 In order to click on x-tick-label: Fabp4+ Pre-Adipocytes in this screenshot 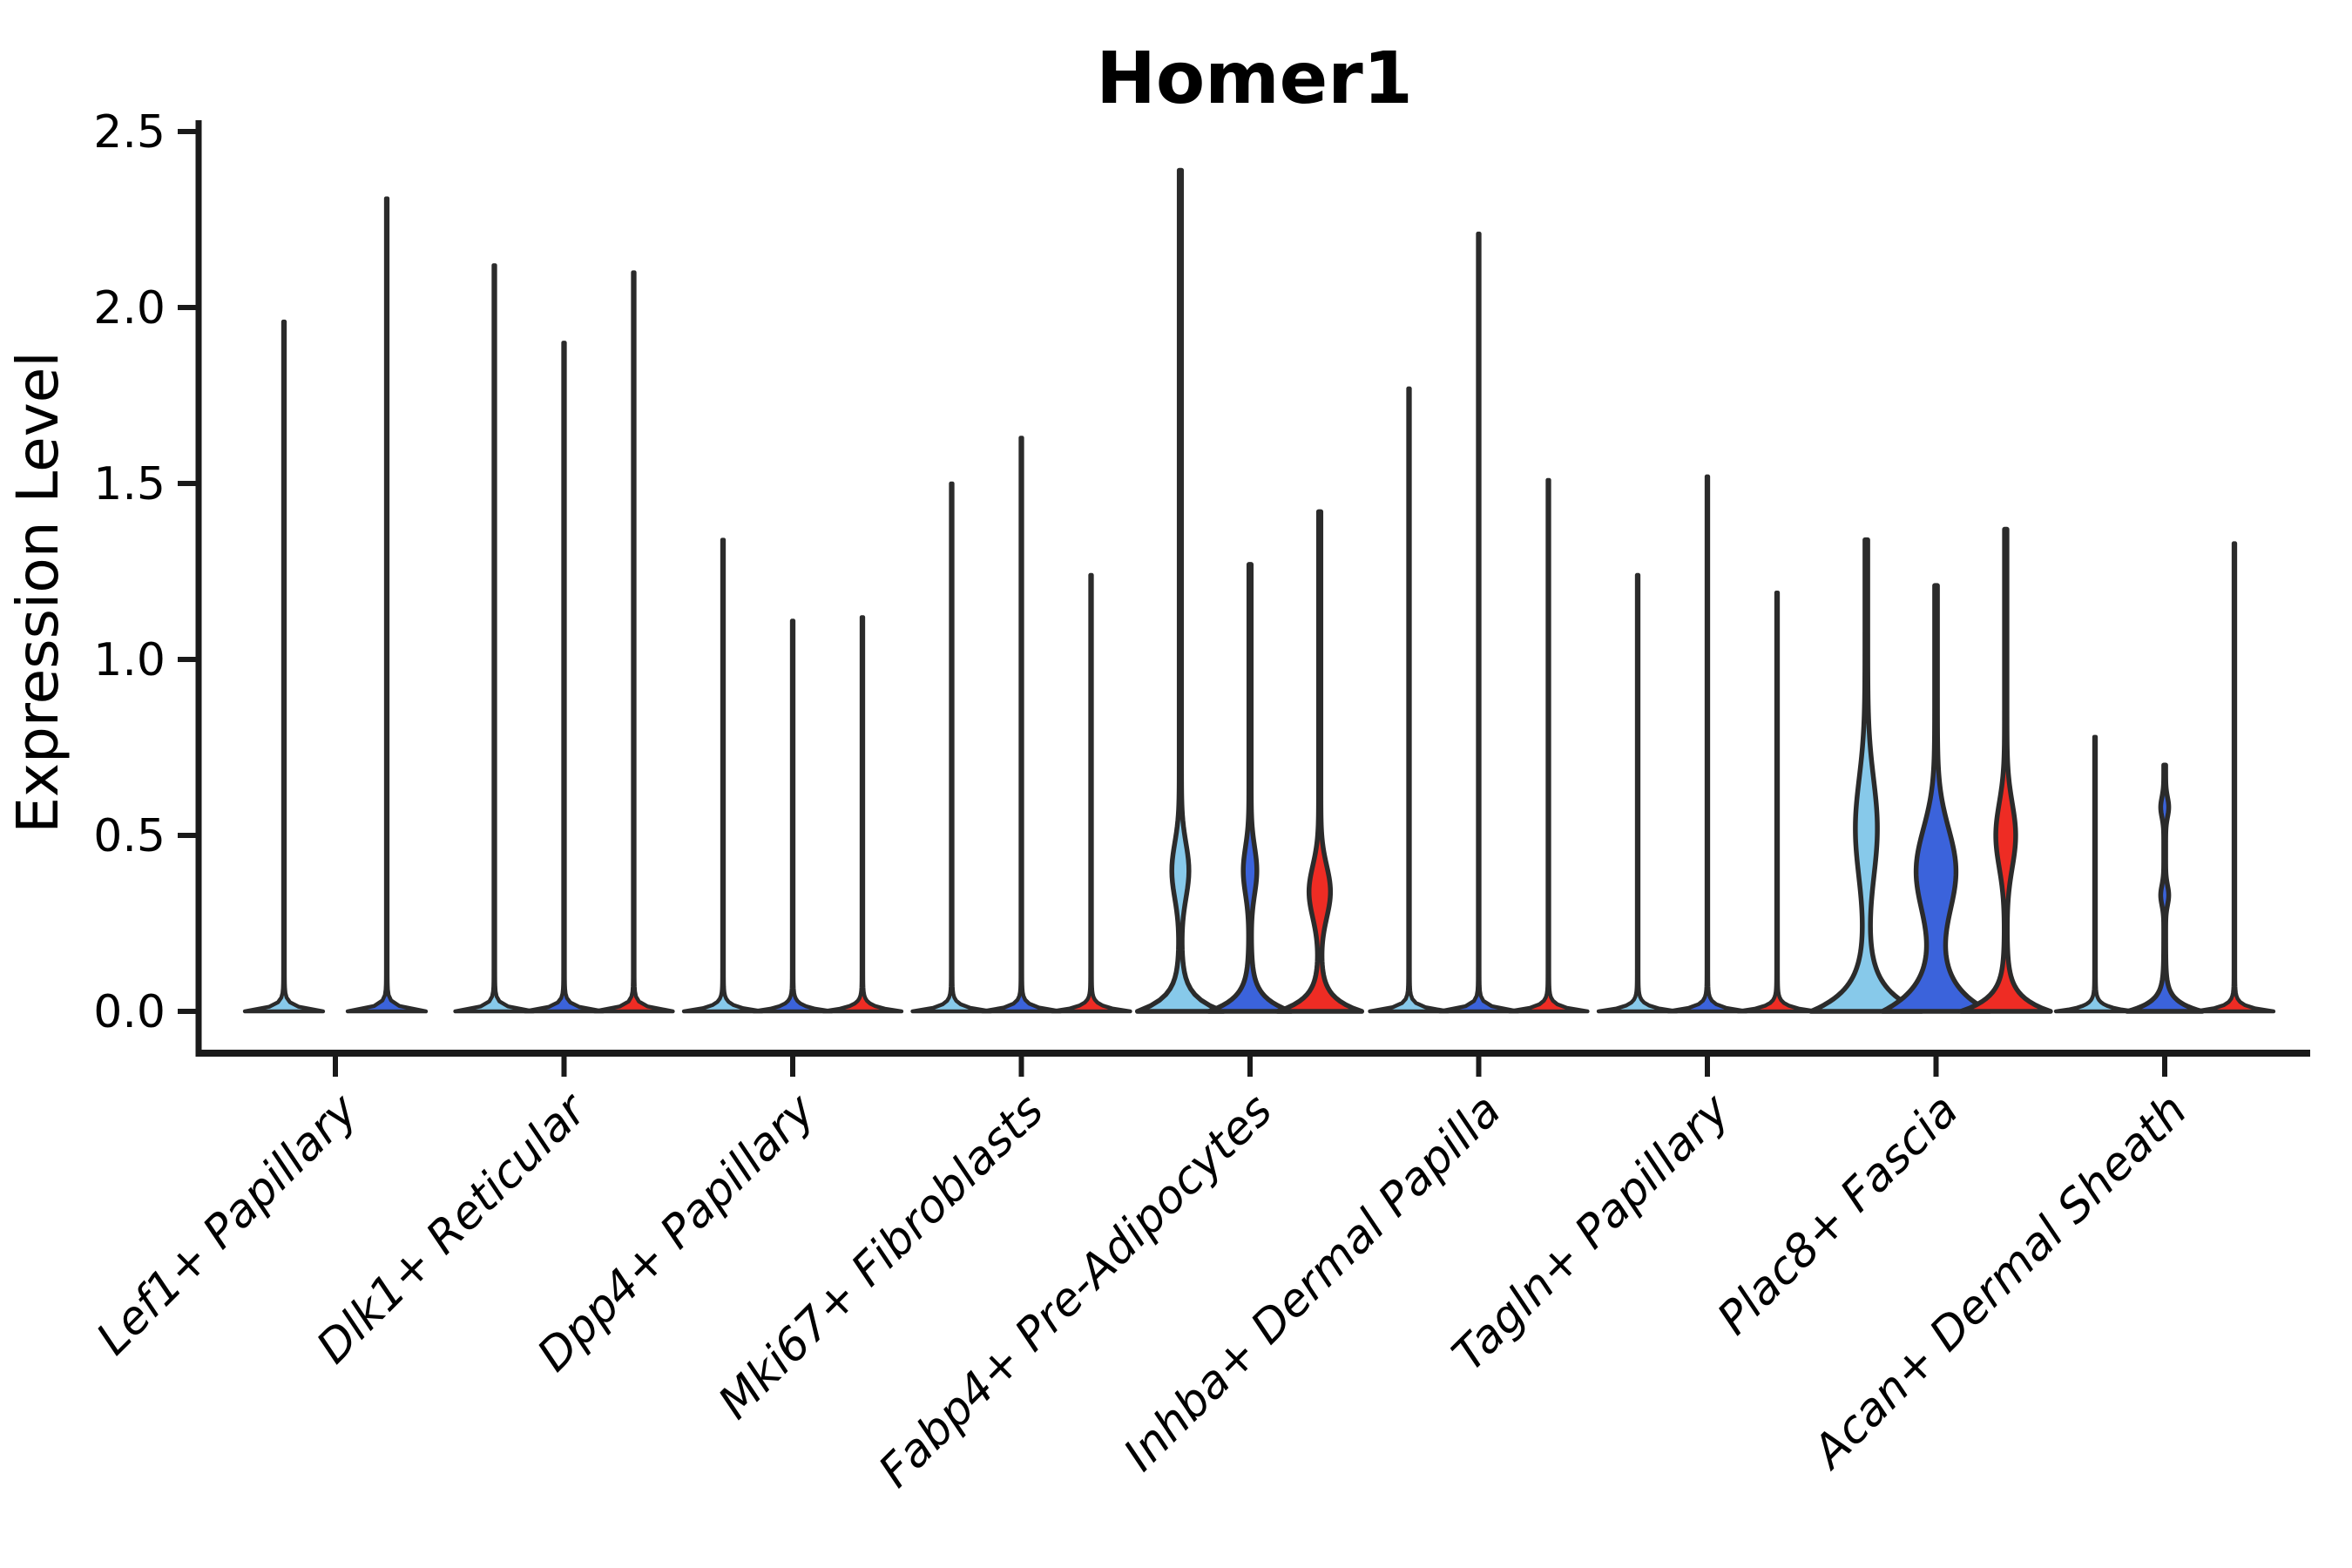, I will do `click(1076, 1291)`.